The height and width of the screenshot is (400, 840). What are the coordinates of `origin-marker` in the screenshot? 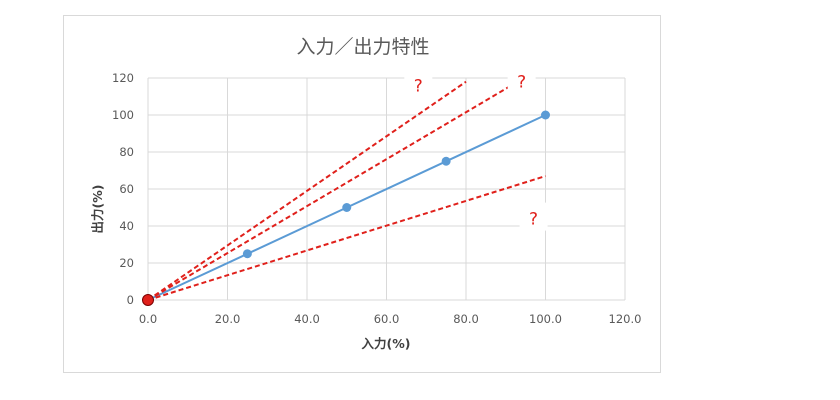 It's located at (148, 300).